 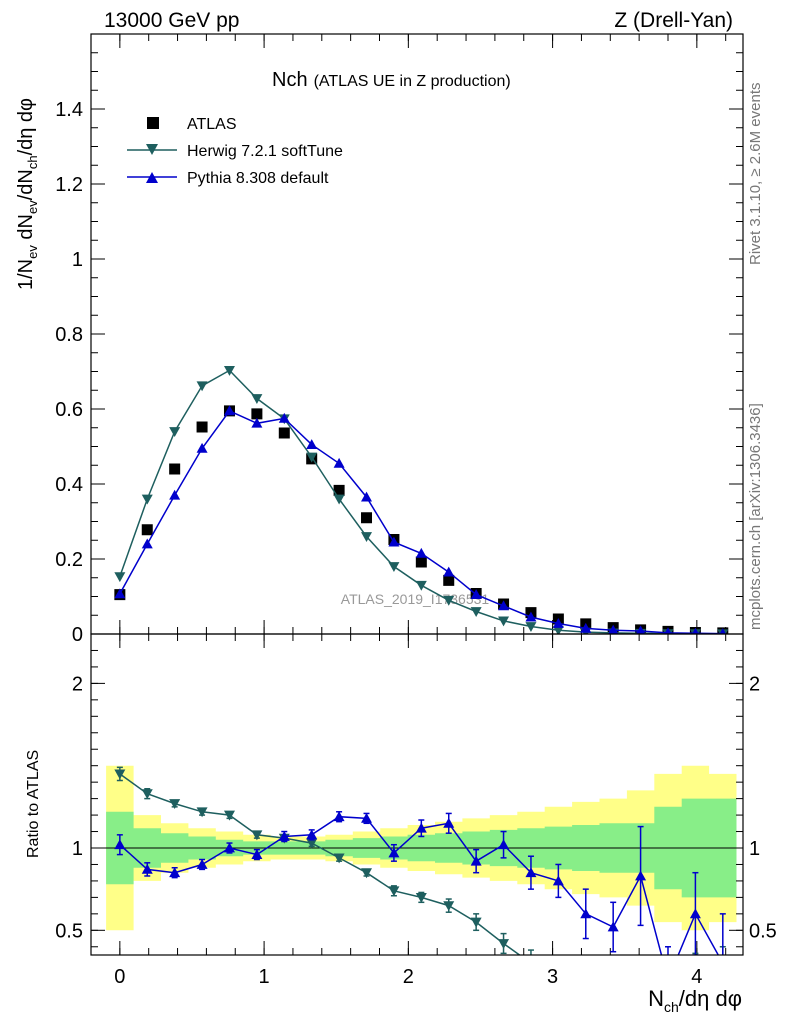 I want to click on x-tick-label: 2, so click(x=408, y=977).